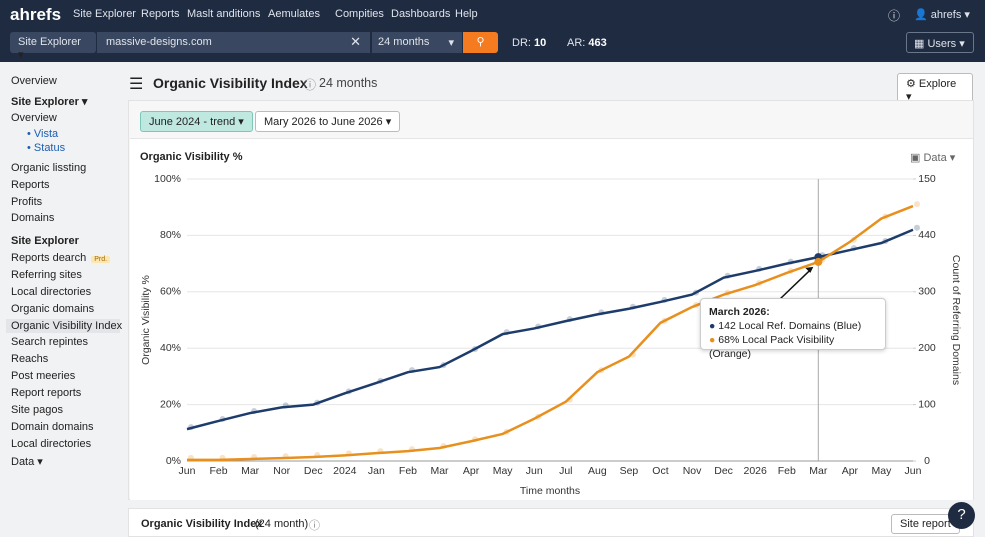  I want to click on sidebar-item: Data ▾, so click(27, 462).